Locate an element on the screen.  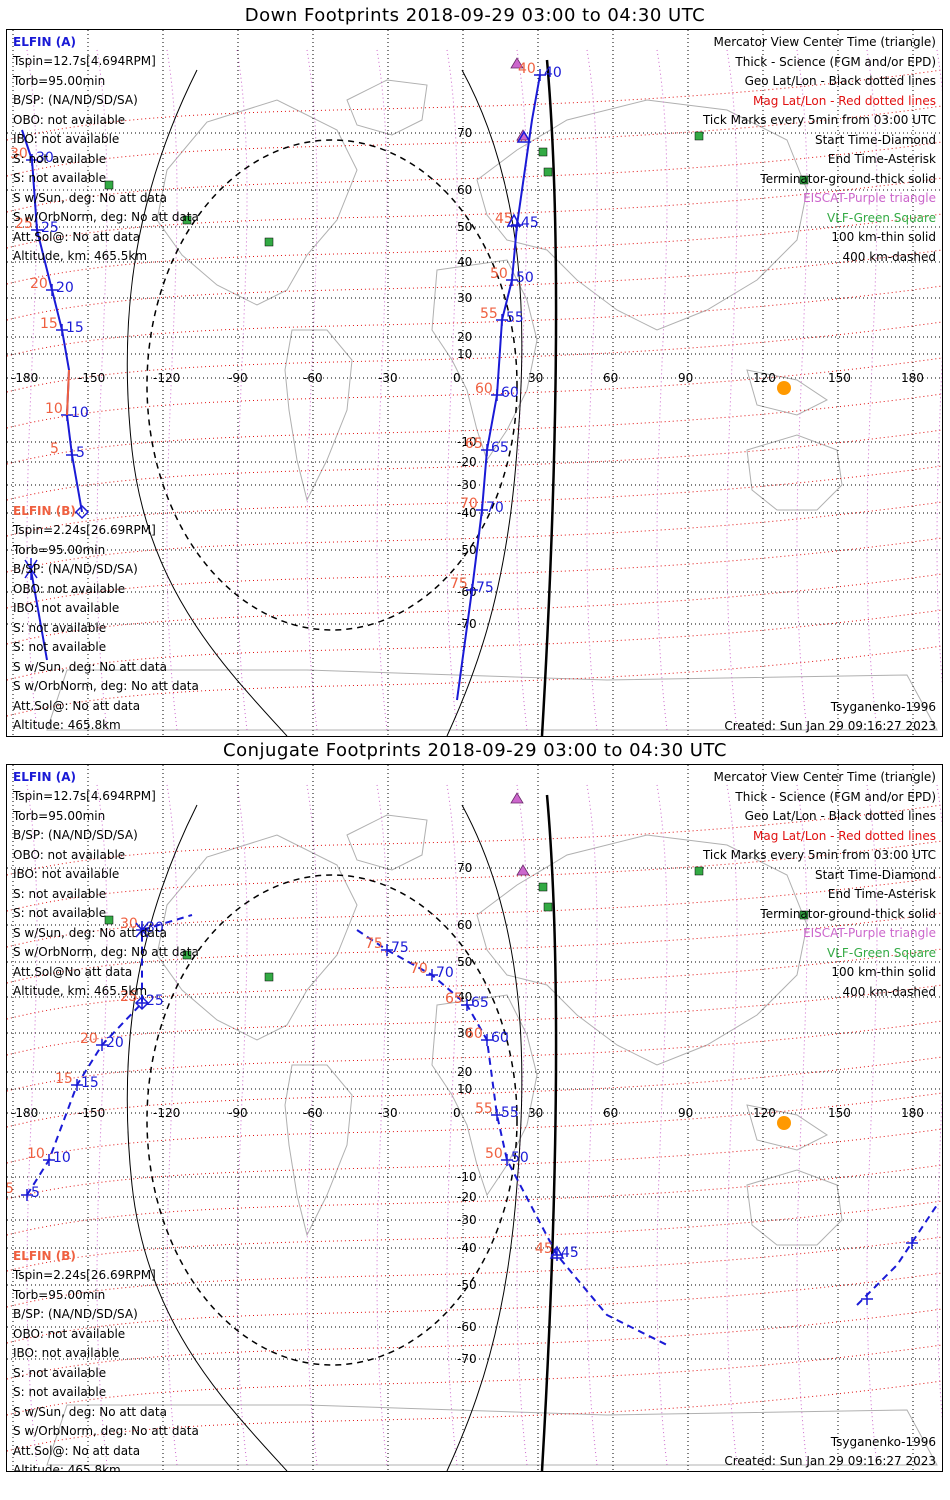
lat-label: -10 is located at coordinates (467, 442).